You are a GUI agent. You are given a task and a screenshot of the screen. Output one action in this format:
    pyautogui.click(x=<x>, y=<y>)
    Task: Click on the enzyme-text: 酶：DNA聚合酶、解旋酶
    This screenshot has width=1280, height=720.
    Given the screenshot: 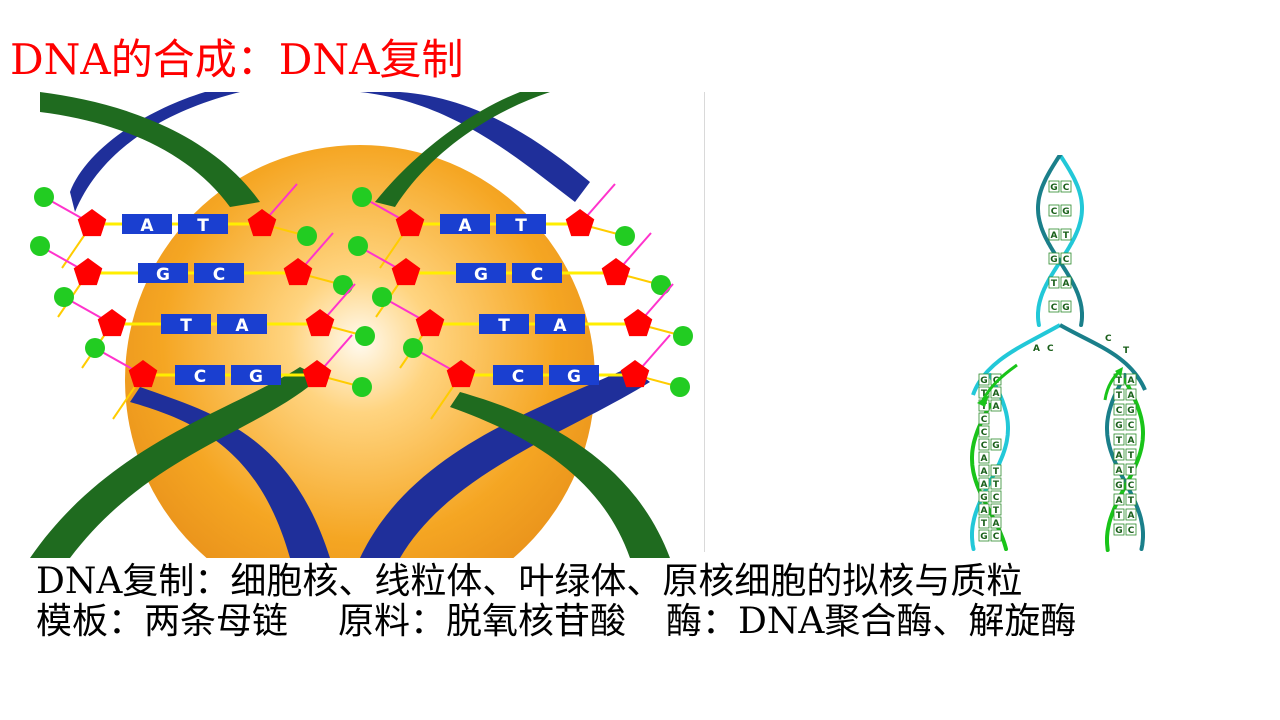 What is the action you would take?
    pyautogui.click(x=871, y=621)
    